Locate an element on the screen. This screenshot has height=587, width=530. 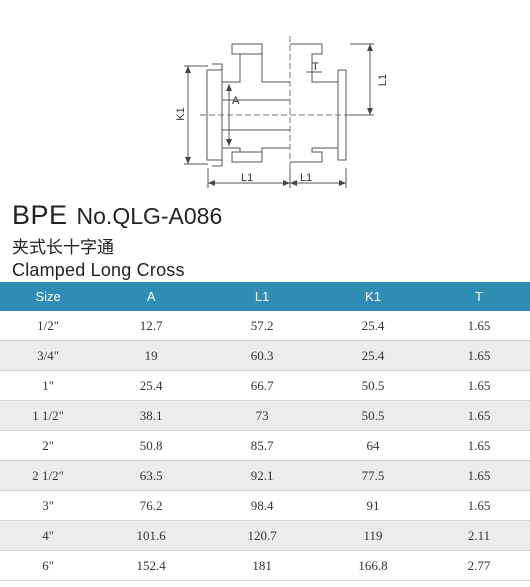
cell-a: 76.2 is located at coordinates (151, 505).